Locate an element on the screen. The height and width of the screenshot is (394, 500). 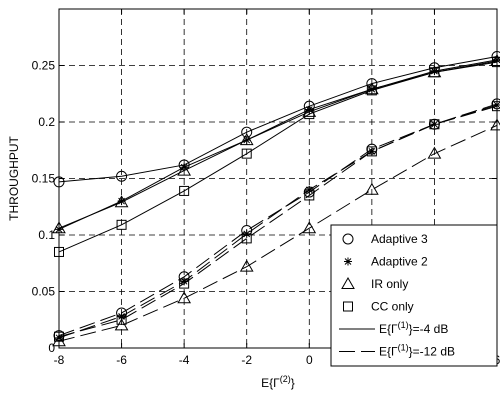
legend-label-minus-12db: E{Γ(1)}=-12 dB is located at coordinates (417, 351).